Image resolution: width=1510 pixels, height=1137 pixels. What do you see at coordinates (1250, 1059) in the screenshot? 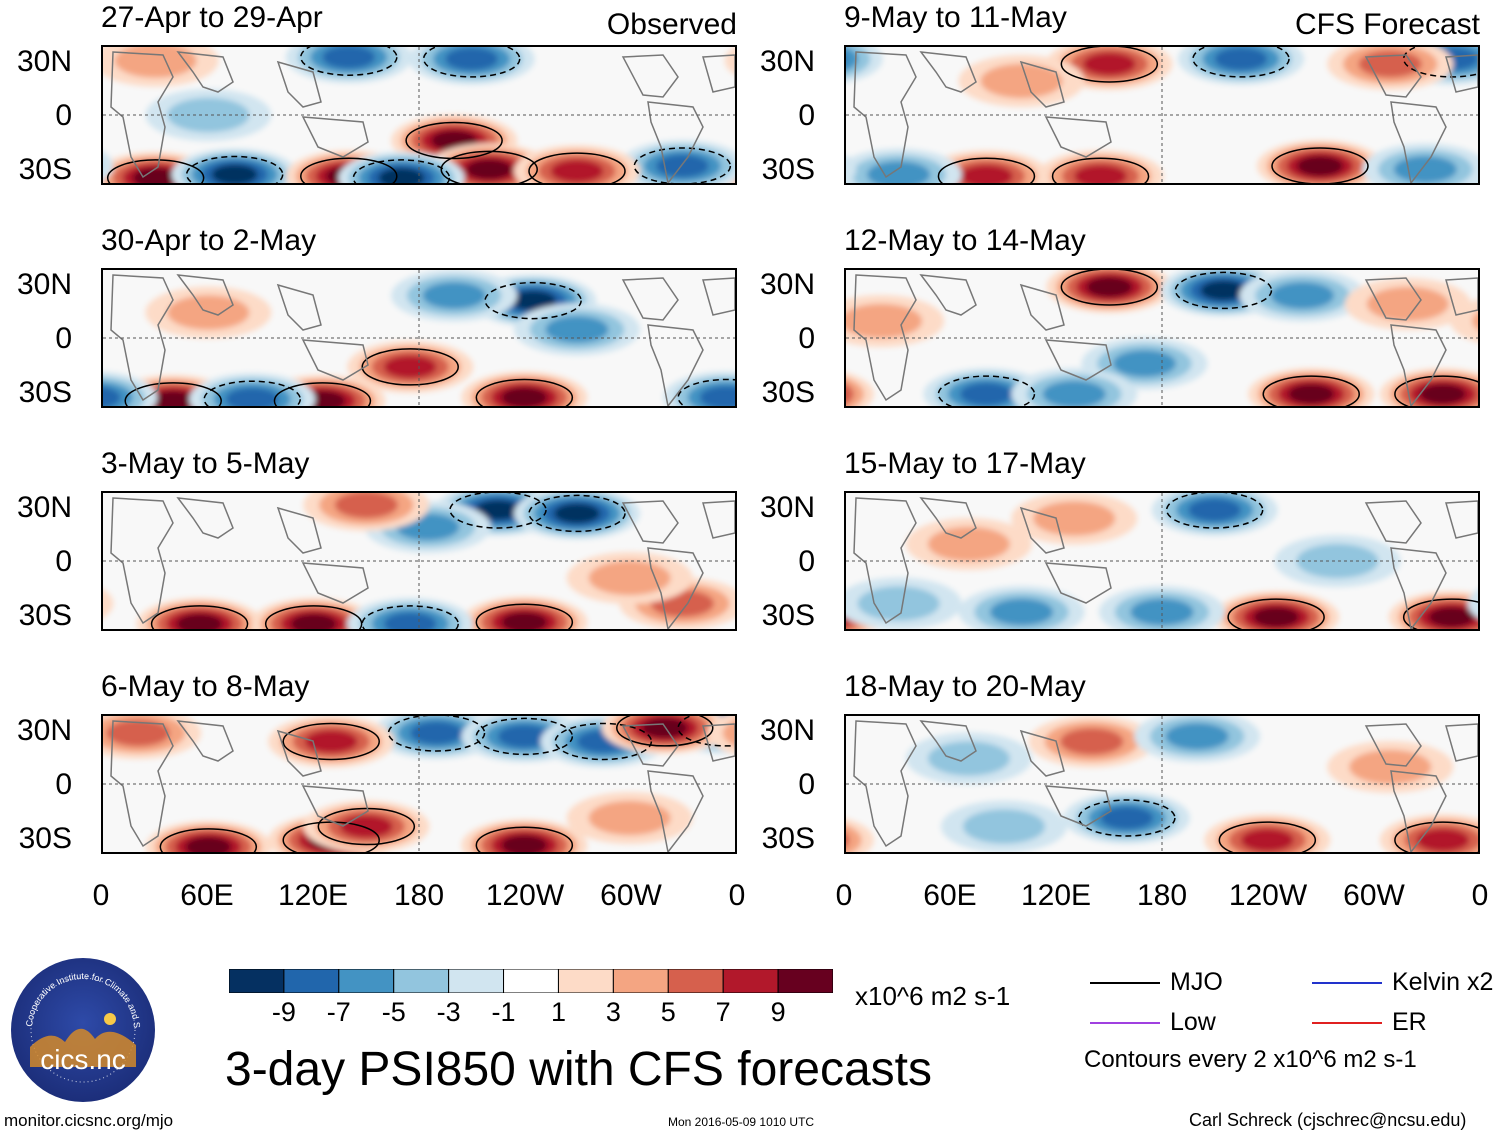
I see `legend-note: Contours every 2 x10^6 m2 s-1` at bounding box center [1250, 1059].